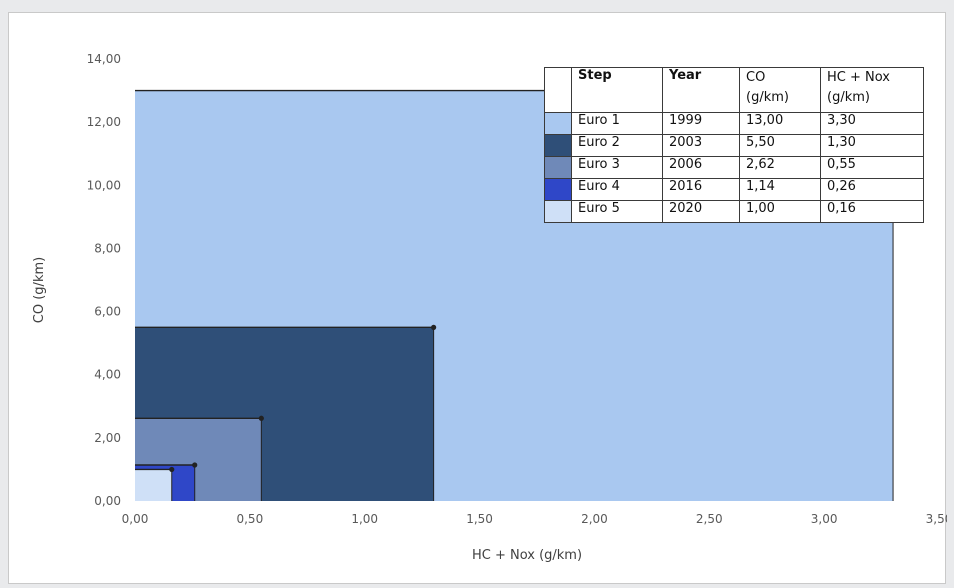  Describe the element at coordinates (617, 90) in the screenshot. I see `header-step: Step` at that location.